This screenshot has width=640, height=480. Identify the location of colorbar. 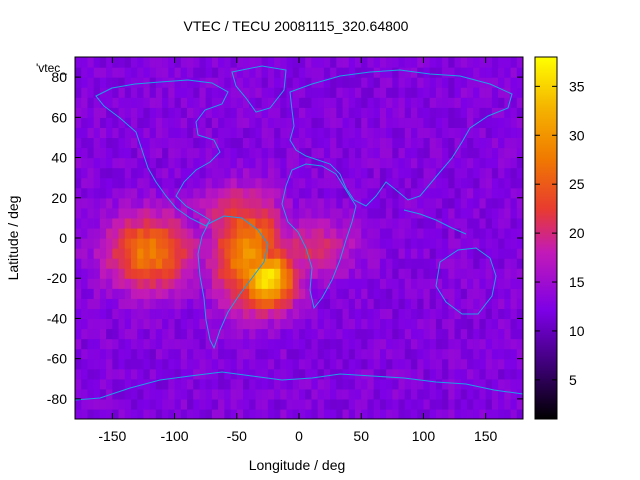
(546, 238).